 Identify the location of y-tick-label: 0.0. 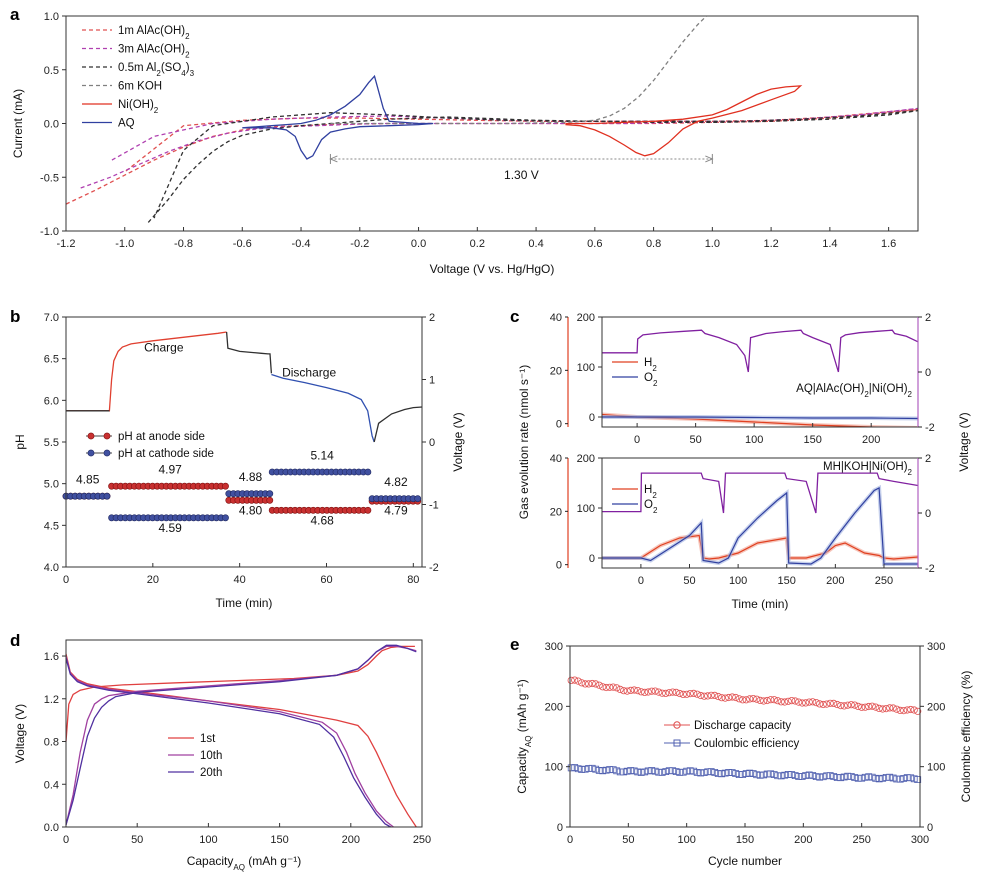
(51, 828).